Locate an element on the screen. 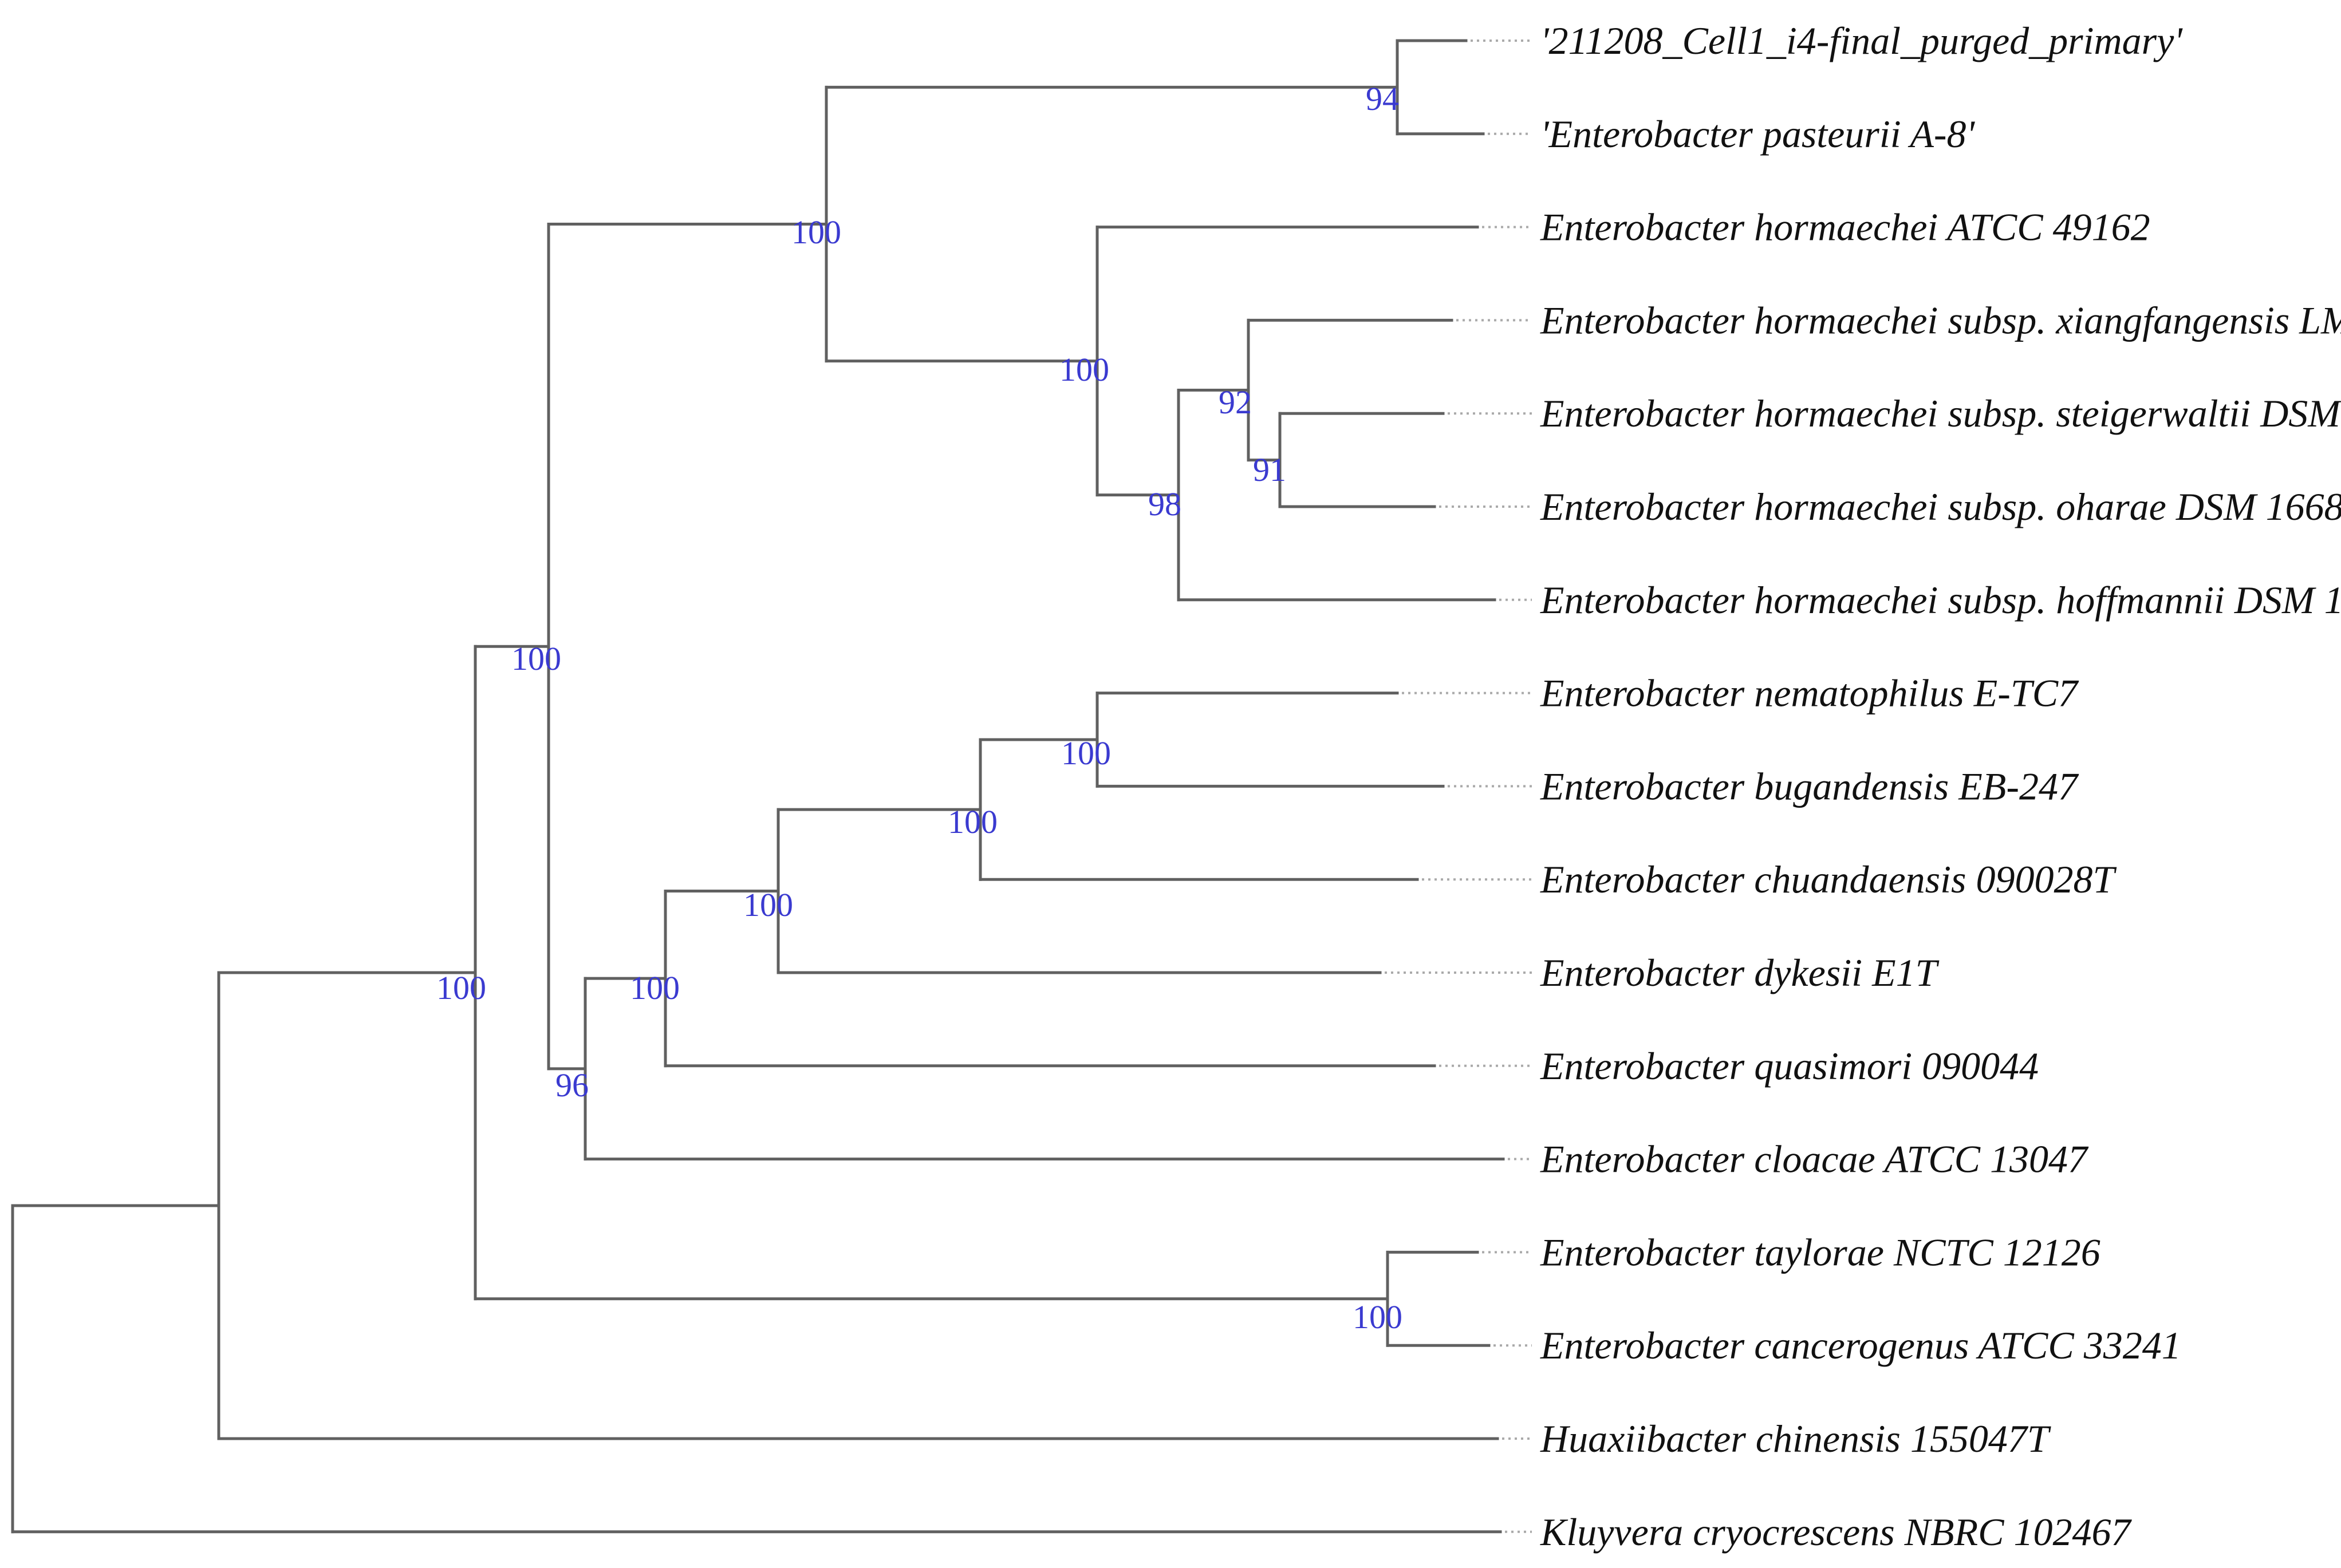  bootstrap-value: 92 is located at coordinates (1235, 403).